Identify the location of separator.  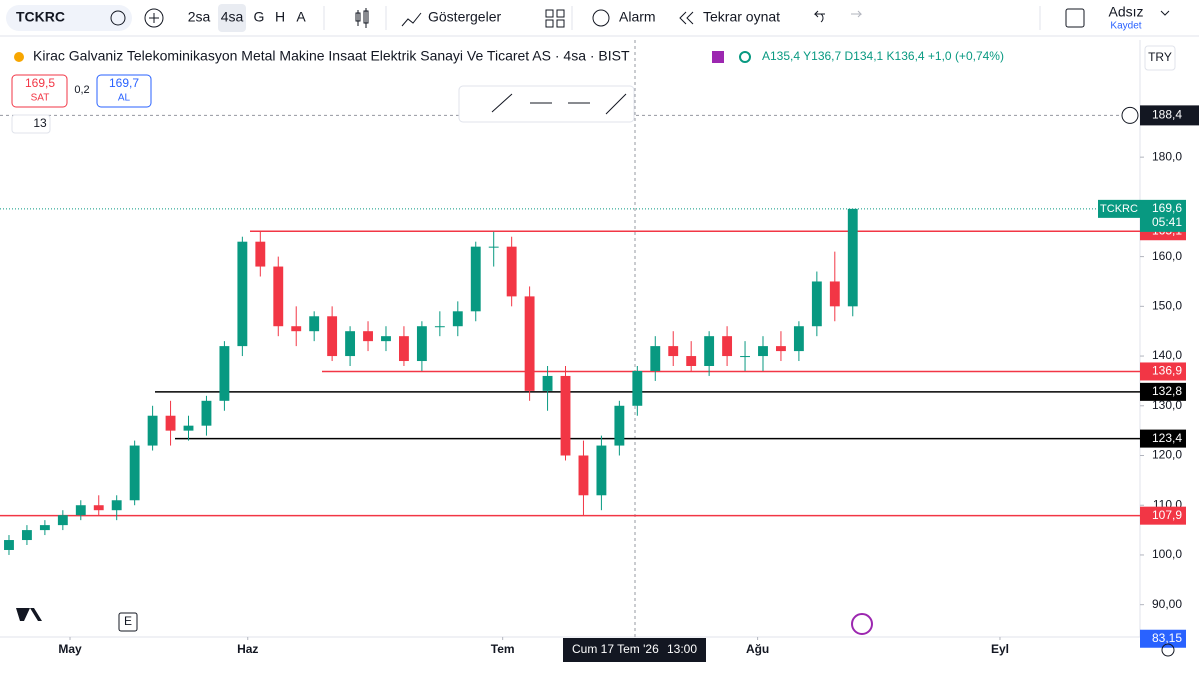
(682, 18).